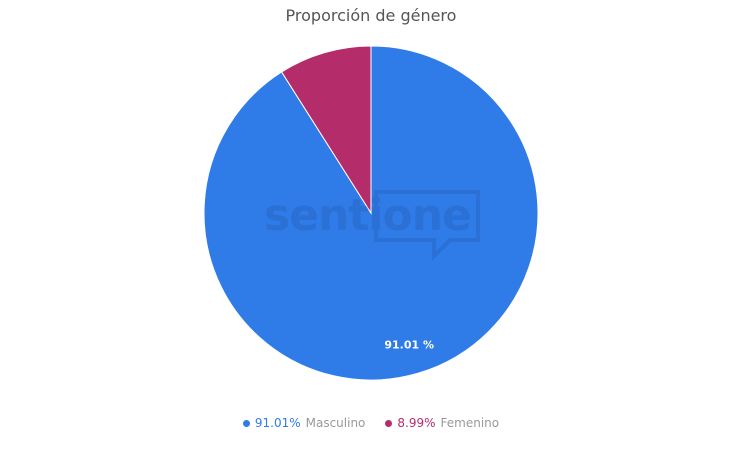  I want to click on sentione-watermark-logo: sentione, so click(372, 225).